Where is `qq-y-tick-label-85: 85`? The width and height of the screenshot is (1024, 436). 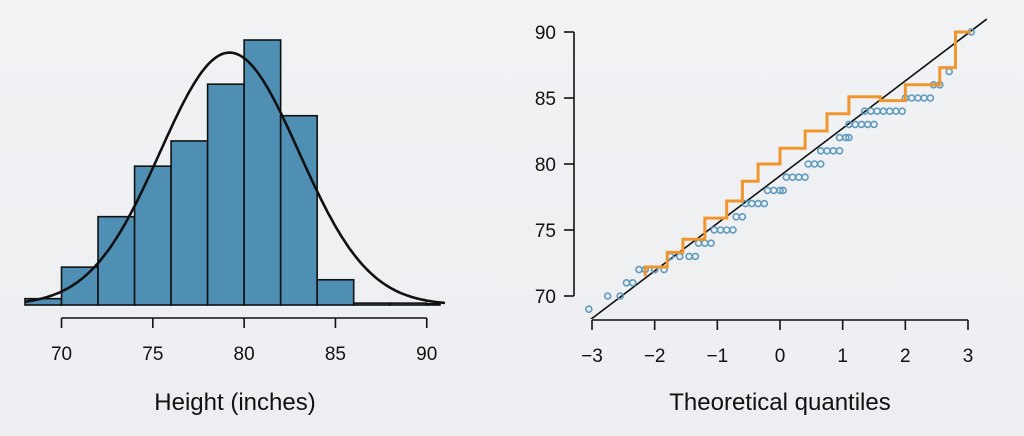
qq-y-tick-label-85: 85 is located at coordinates (545, 99).